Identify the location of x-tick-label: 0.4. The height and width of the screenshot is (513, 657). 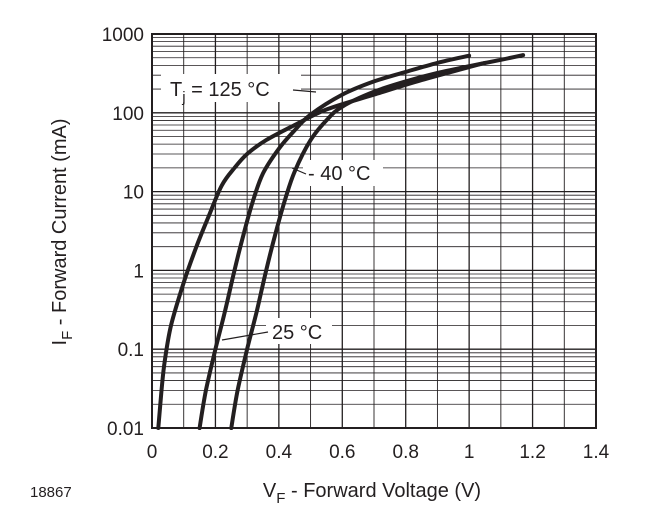
(279, 452).